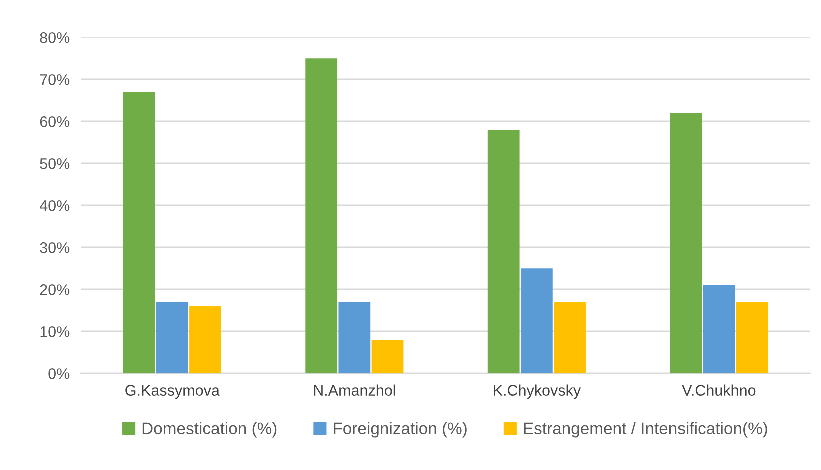 The width and height of the screenshot is (821, 470). Describe the element at coordinates (173, 392) in the screenshot. I see `x-tick-label: G.Kassymova` at that location.